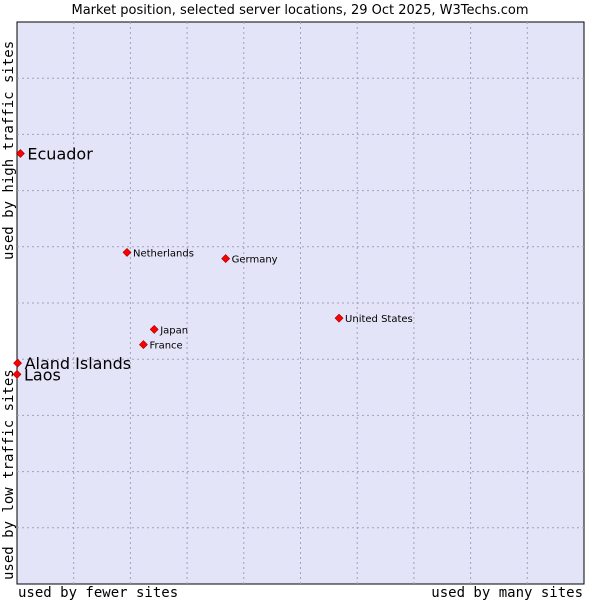  Describe the element at coordinates (78, 363) in the screenshot. I see `label-aland-islands: Aland Islands` at that location.